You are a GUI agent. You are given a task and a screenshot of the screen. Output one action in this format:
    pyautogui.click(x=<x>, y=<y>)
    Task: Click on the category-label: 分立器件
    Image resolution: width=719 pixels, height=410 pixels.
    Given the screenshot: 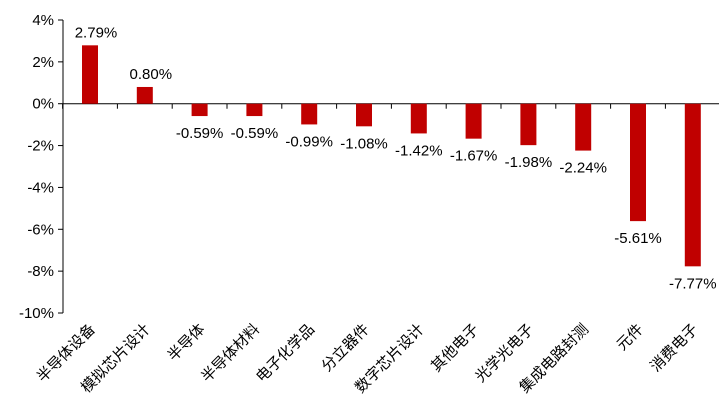 What is the action you would take?
    pyautogui.click(x=345, y=347)
    